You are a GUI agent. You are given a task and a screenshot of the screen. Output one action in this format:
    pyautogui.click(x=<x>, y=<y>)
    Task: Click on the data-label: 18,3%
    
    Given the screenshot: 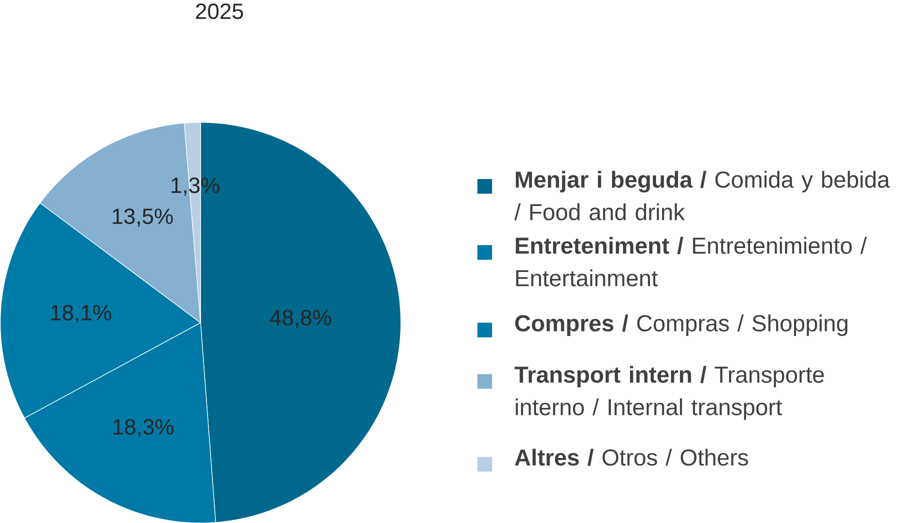 What is the action you would take?
    pyautogui.click(x=143, y=428)
    